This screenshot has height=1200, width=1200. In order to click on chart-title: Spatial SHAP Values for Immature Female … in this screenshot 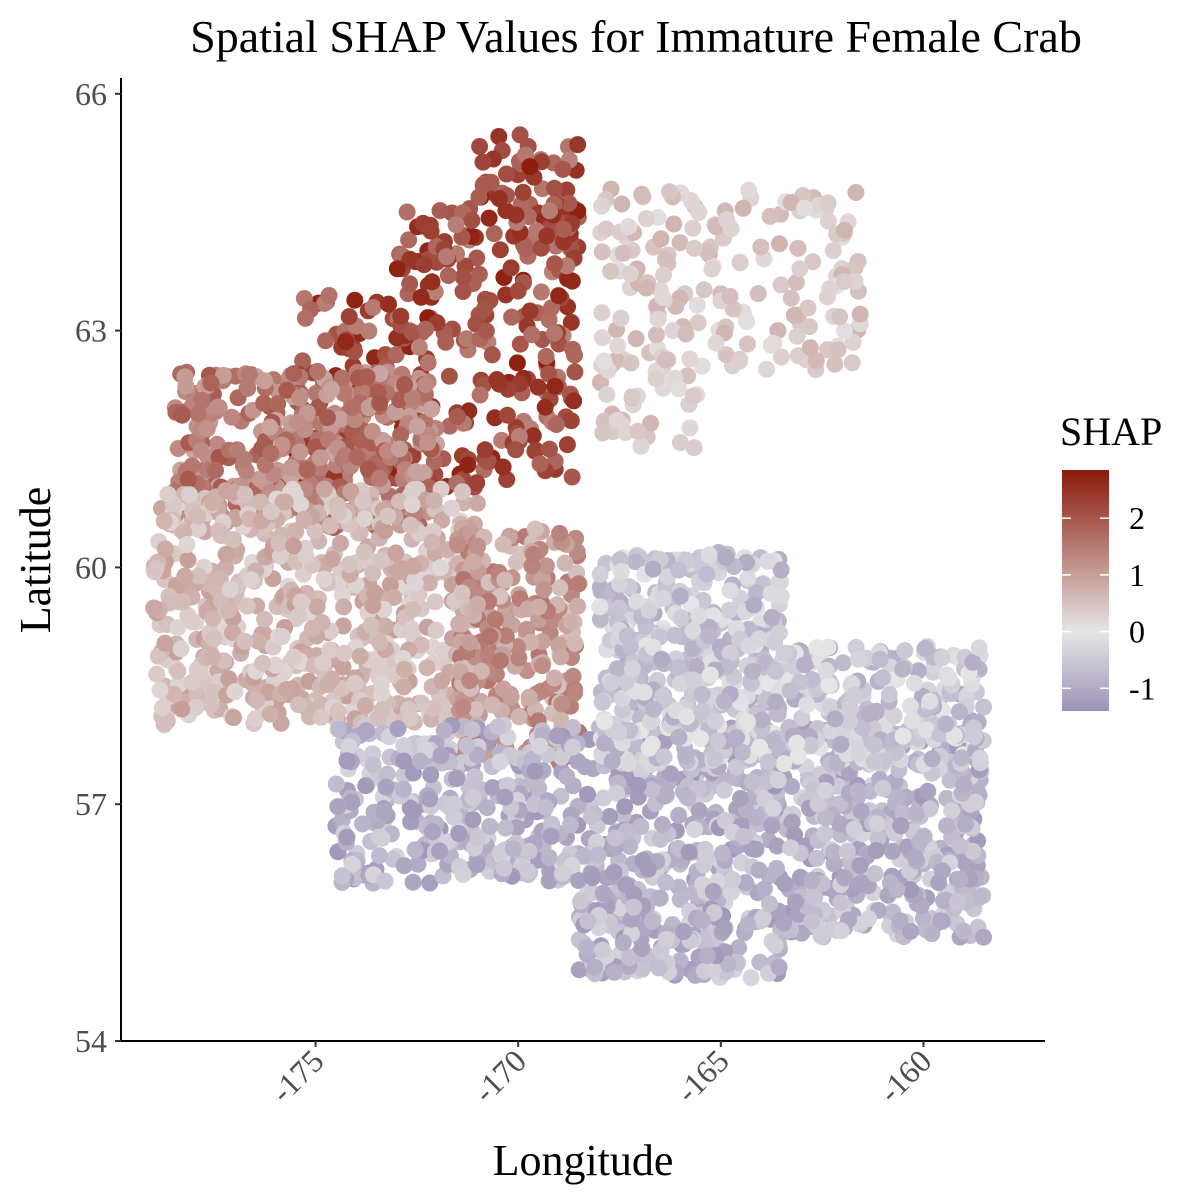, I will do `click(636, 36)`.